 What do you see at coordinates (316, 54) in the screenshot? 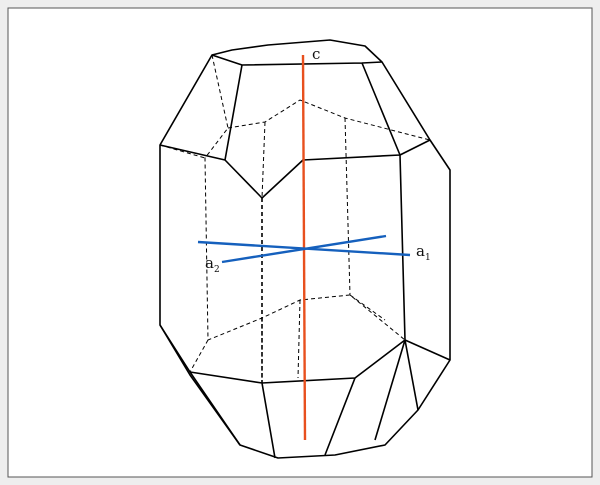
I see `axis-label: c` at bounding box center [316, 54].